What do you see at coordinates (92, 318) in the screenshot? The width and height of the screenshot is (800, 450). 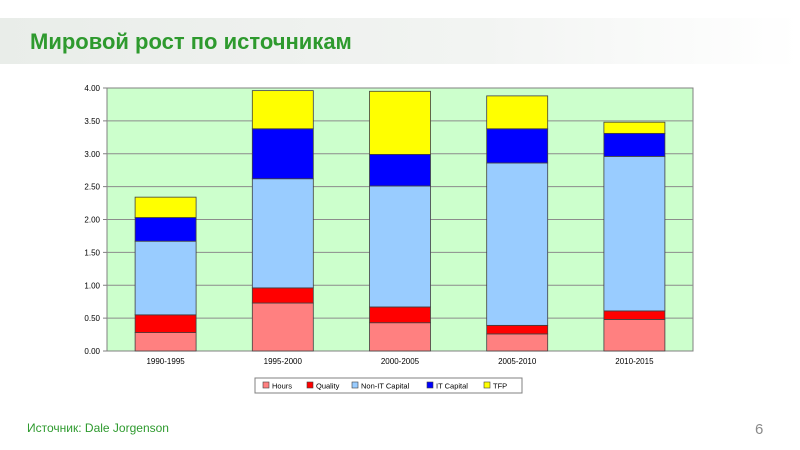 I see `y-tick-label: 0.50` at bounding box center [92, 318].